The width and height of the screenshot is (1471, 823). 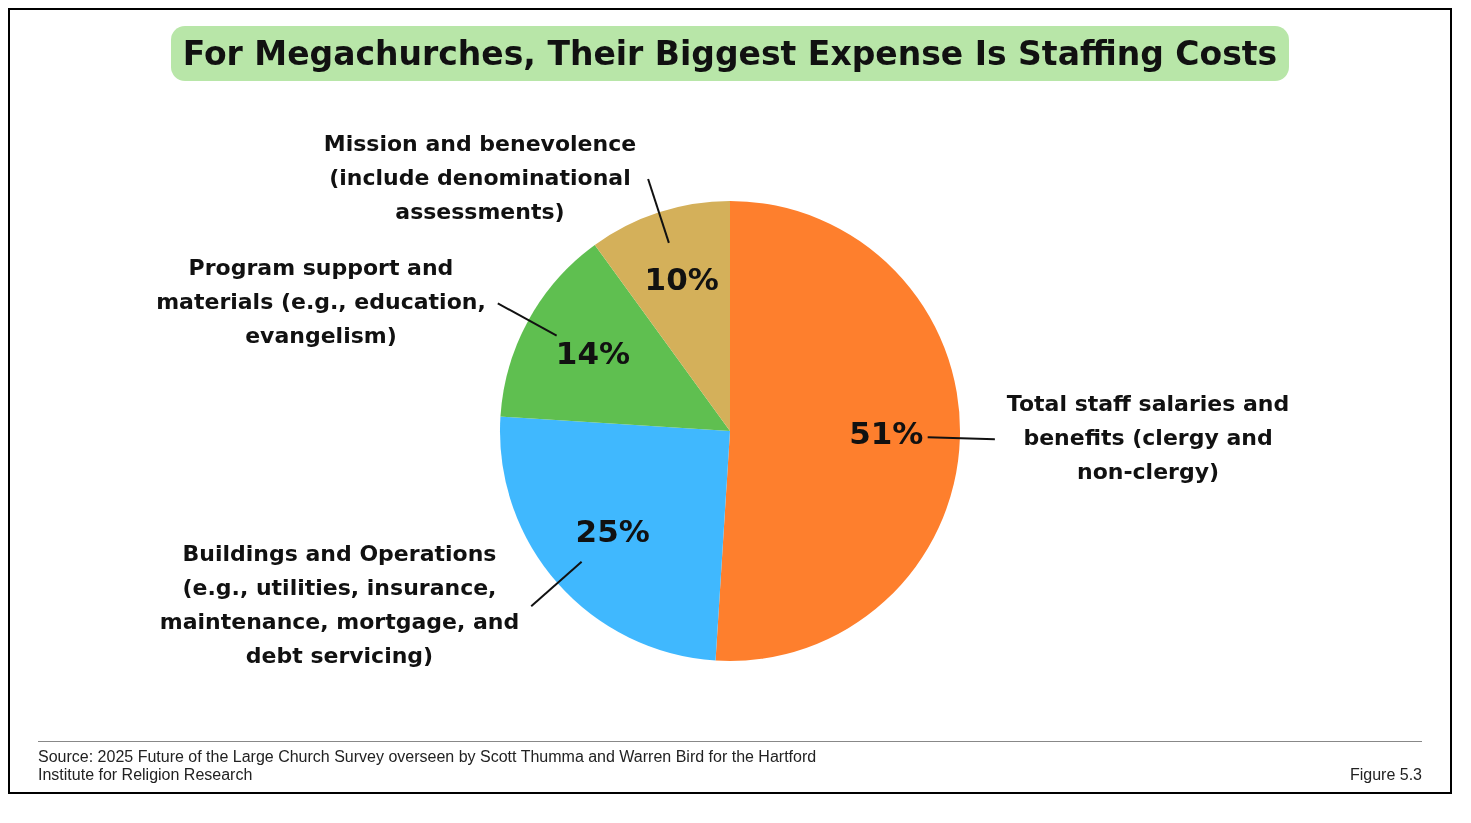 I want to click on slice-label: Total staff salaries and benefits (clergy and non-clergy), so click(x=1148, y=438).